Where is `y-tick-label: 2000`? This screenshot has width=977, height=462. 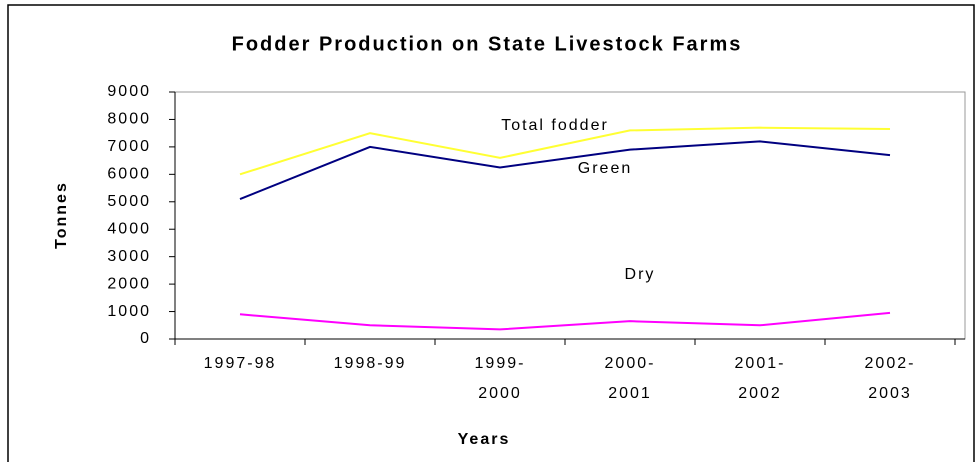
y-tick-label: 2000 is located at coordinates (129, 283).